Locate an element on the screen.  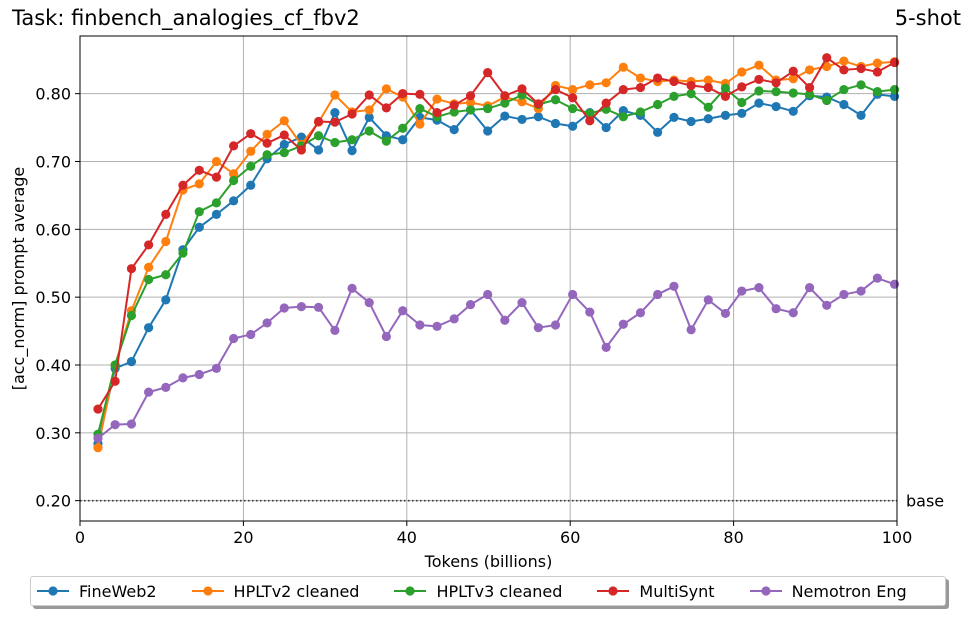
legend-label: FineWeb2 is located at coordinates (118, 591).